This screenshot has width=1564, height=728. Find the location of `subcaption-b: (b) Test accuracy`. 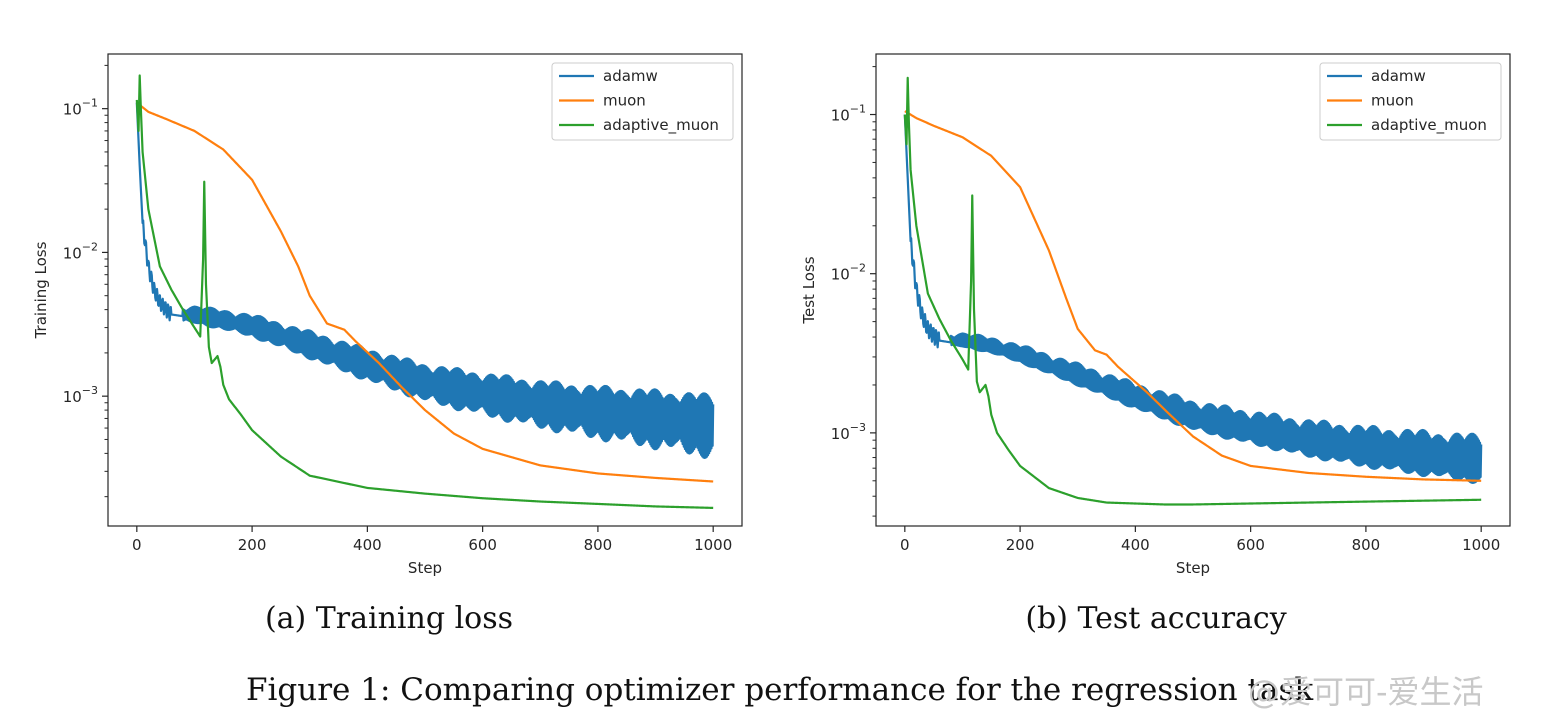

subcaption-b: (b) Test accuracy is located at coordinates (1155, 618).